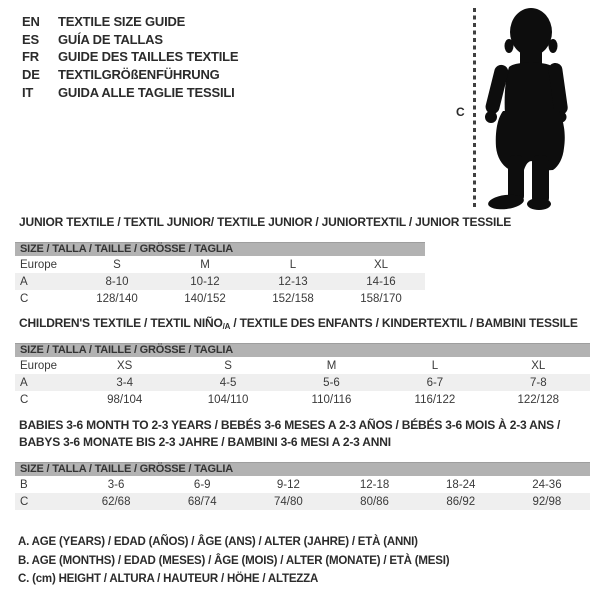 The height and width of the screenshot is (600, 600). Describe the element at coordinates (288, 484) in the screenshot. I see `months-cell: 9-12` at that location.